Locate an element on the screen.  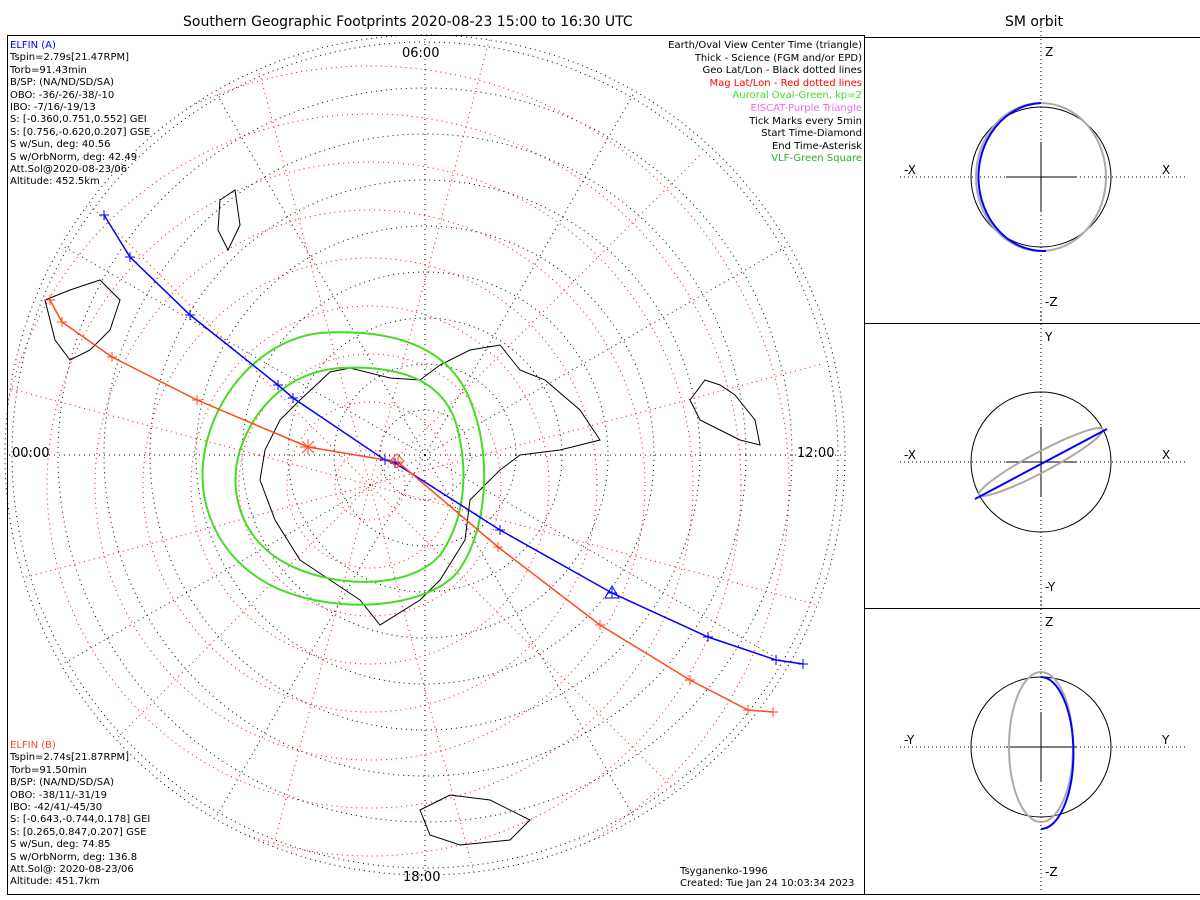
legend-entry: Auroral Oval-Green, kp=2 is located at coordinates (797, 96).